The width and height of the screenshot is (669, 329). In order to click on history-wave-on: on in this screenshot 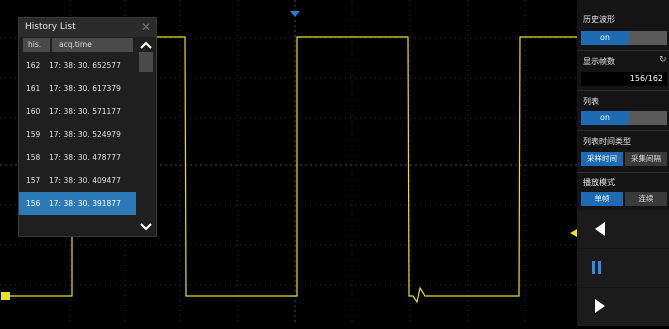, I will do `click(605, 38)`.